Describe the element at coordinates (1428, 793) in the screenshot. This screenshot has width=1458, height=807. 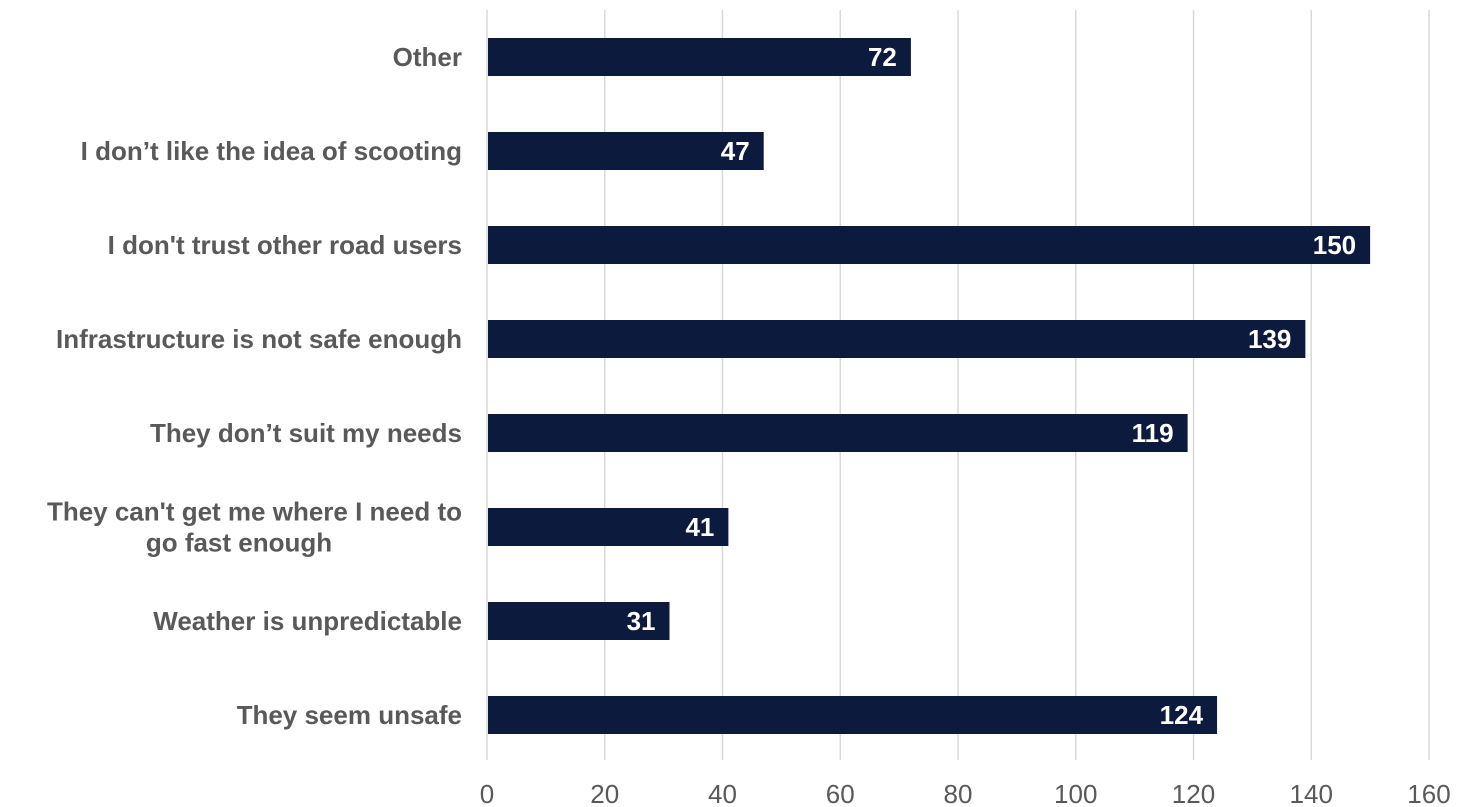
I see `x-tick-label-160: 160` at that location.